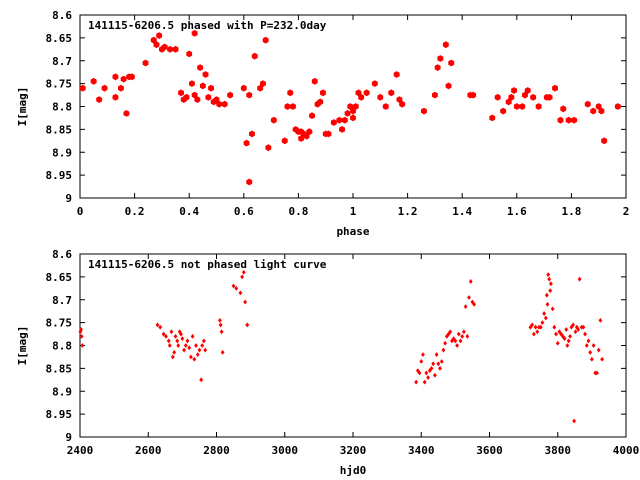 The height and width of the screenshot is (480, 640). Describe the element at coordinates (189, 211) in the screenshot. I see `phased-x-tick-label: 0.4` at that location.